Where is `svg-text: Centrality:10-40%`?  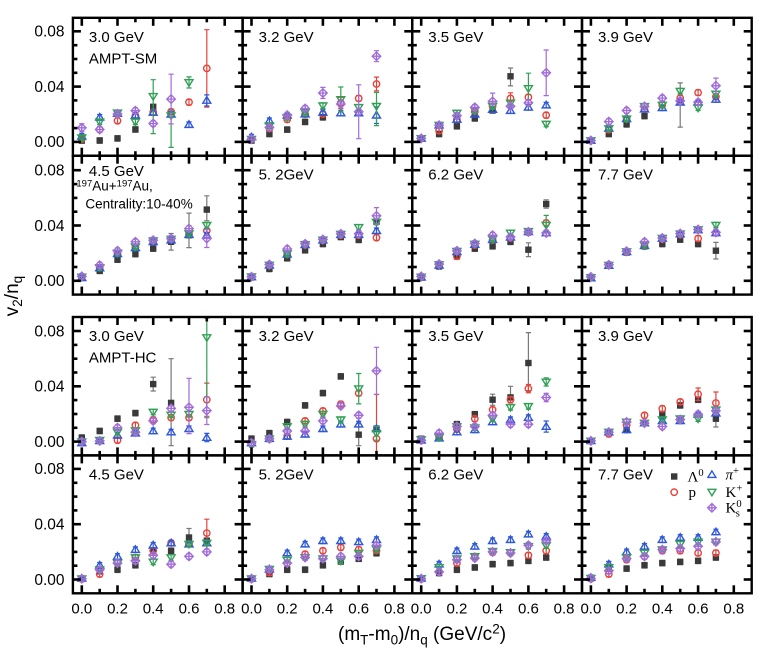 svg-text: Centrality:10-40% is located at coordinates (138, 204).